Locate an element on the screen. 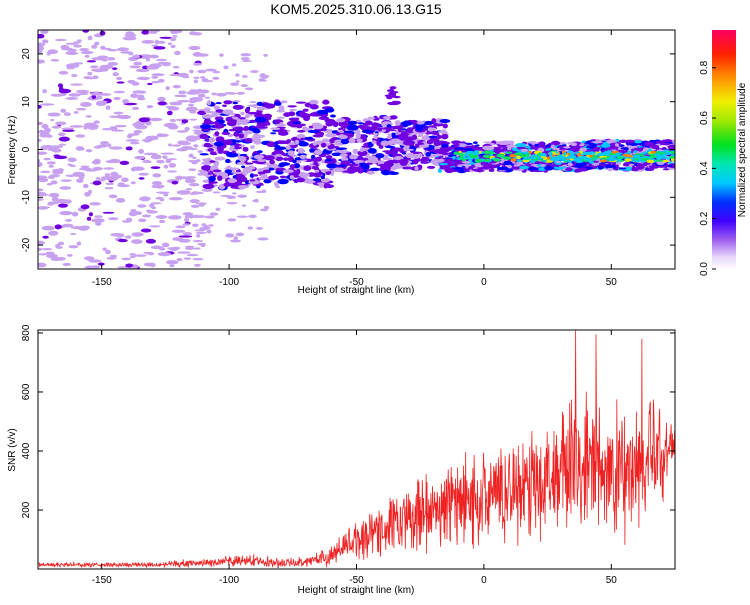 The height and width of the screenshot is (605, 750). figure-title: KOM5.2025.310.06.13.G15 is located at coordinates (355, 9).